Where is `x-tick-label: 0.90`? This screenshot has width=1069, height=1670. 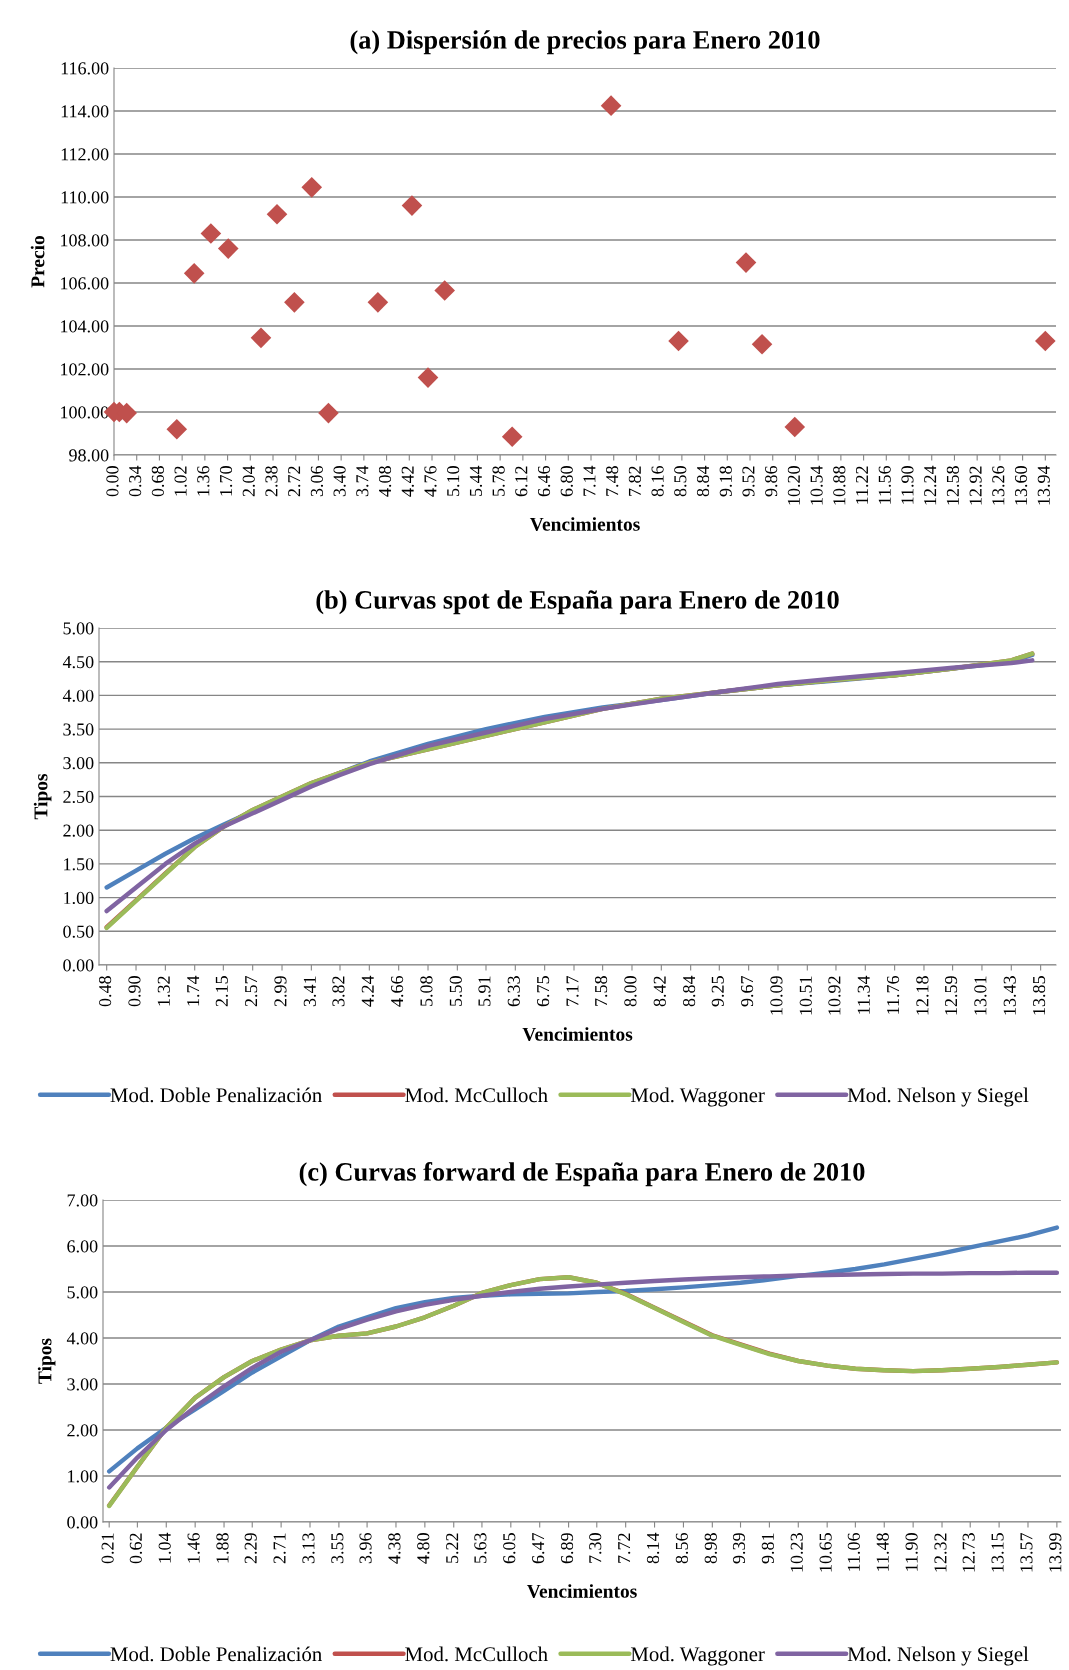
x-tick-label: 0.90 is located at coordinates (134, 991).